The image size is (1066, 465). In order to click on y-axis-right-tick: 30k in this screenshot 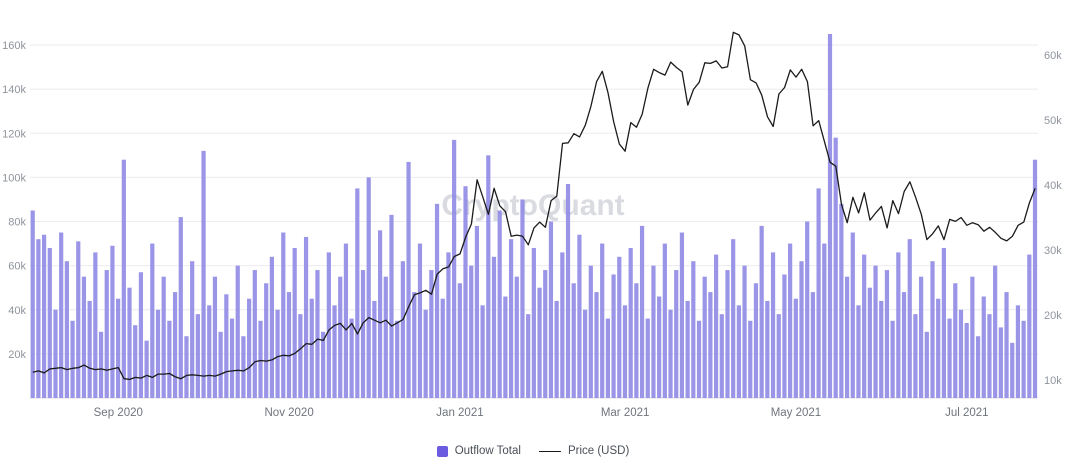, I will do `click(1053, 251)`.